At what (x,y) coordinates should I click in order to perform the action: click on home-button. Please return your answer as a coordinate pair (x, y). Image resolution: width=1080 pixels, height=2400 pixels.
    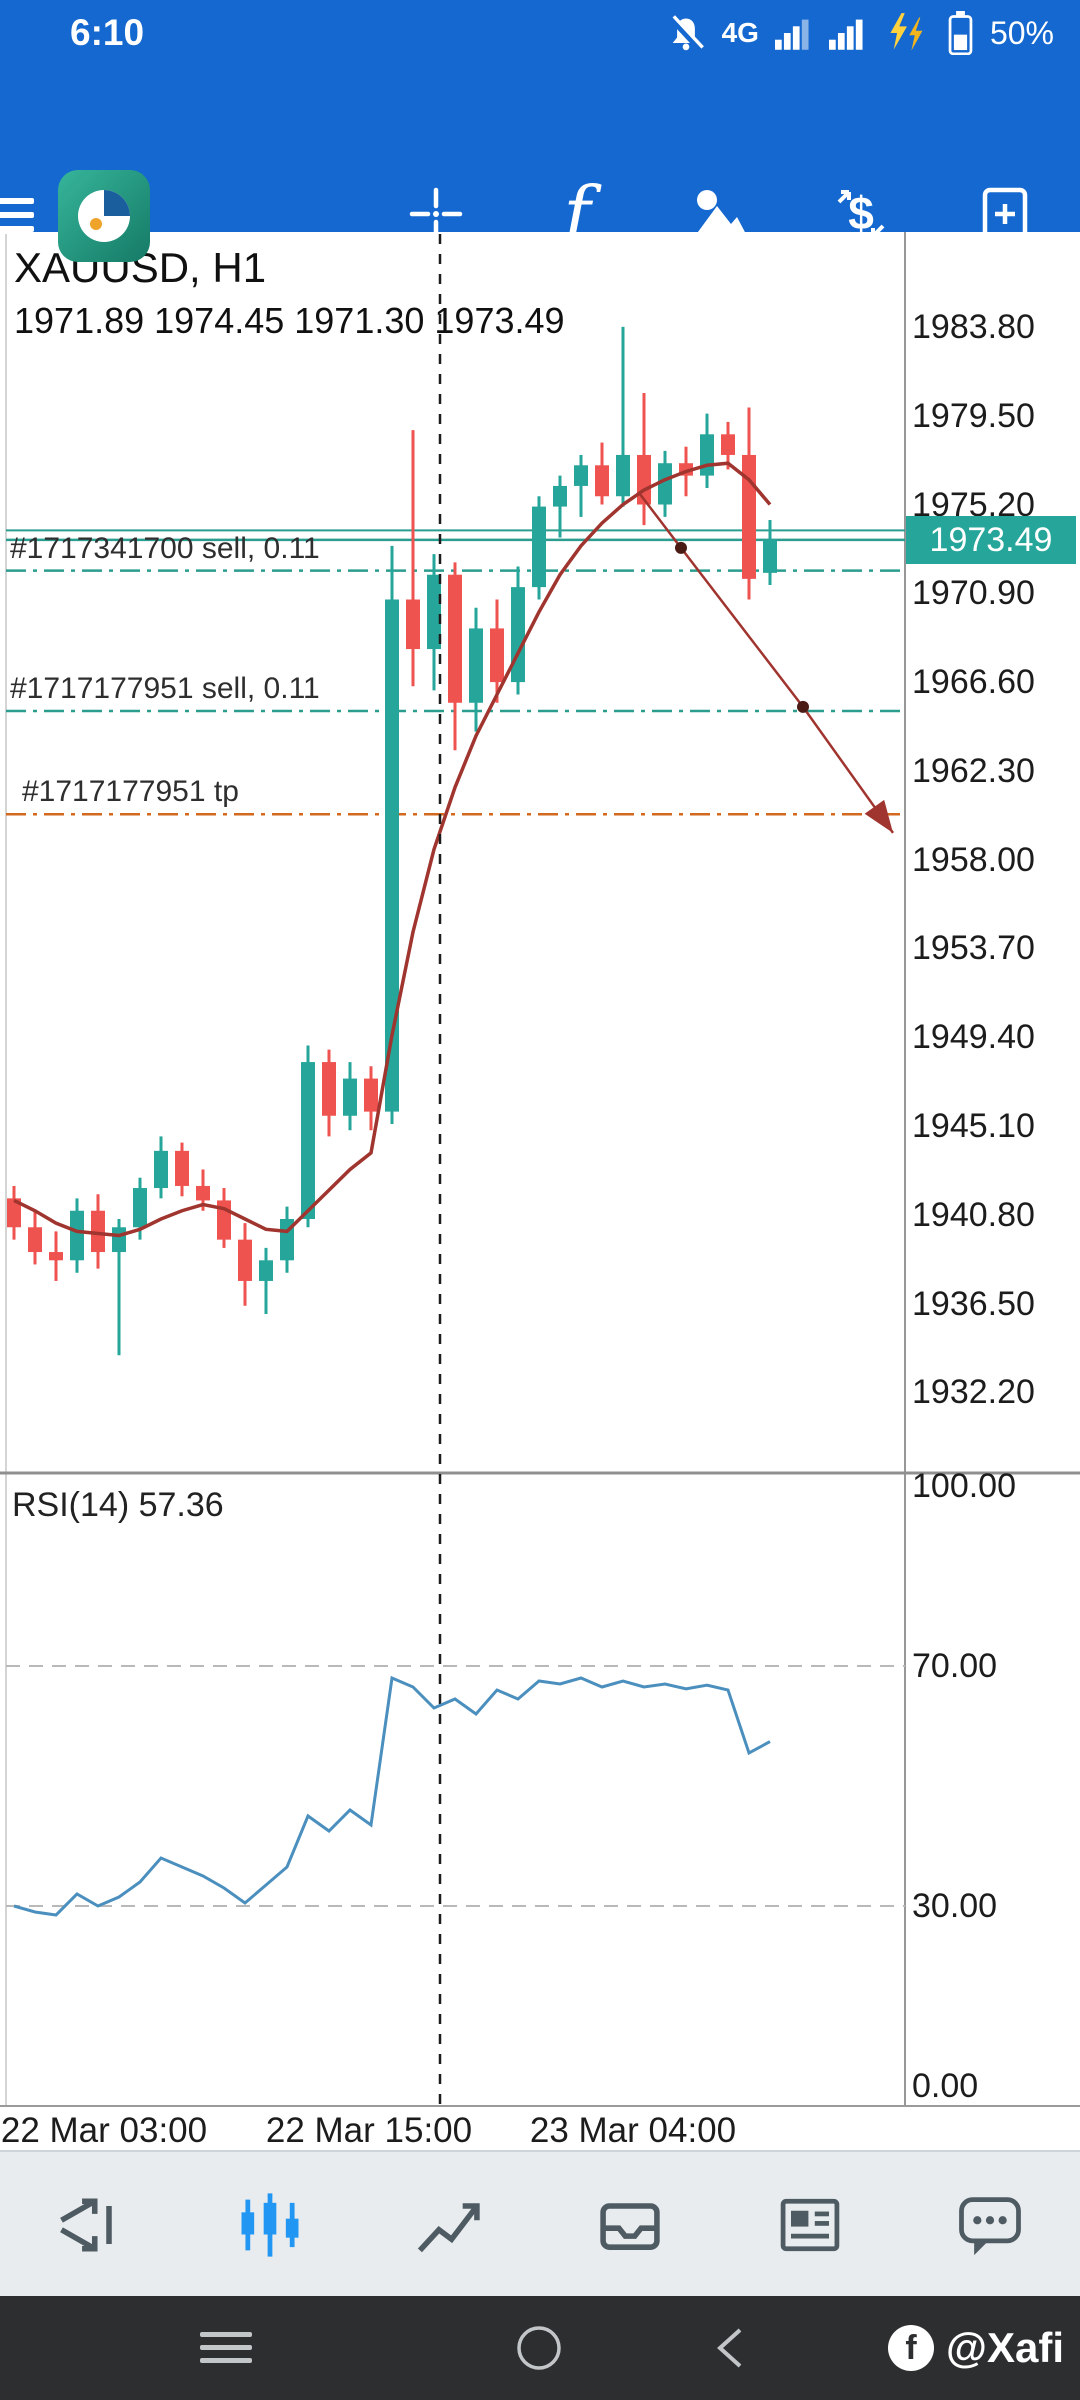
    Looking at the image, I should click on (539, 2348).